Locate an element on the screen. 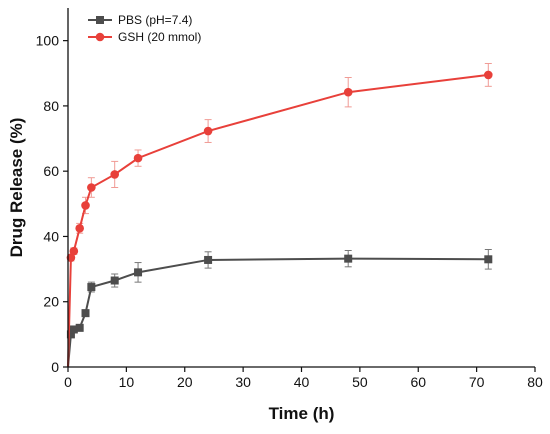  x-tick-label: 0 is located at coordinates (68, 382).